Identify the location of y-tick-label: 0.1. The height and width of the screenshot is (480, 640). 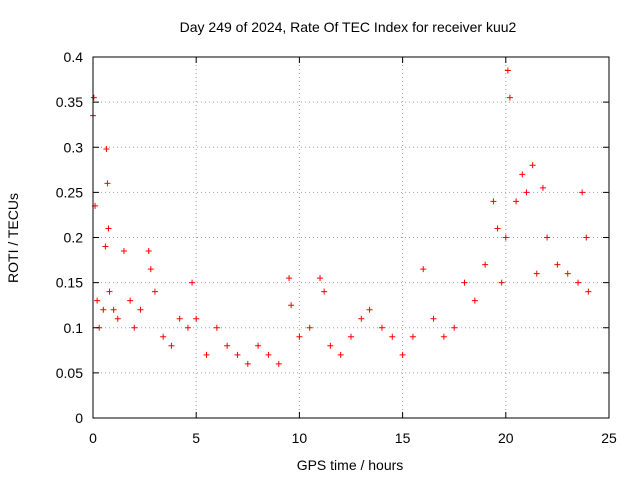
(74, 328).